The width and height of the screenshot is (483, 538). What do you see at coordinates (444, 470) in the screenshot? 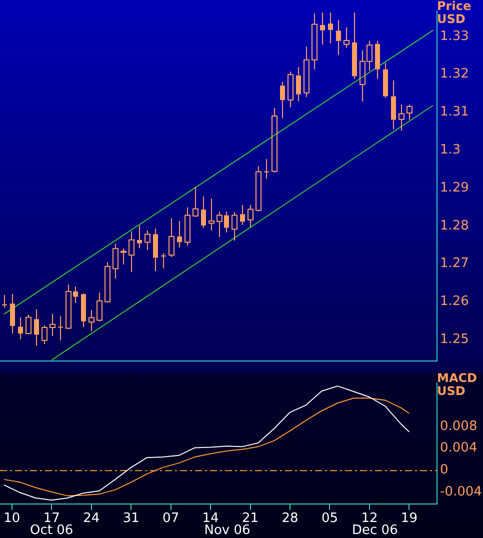
I see `y-tick-label: 0` at bounding box center [444, 470].